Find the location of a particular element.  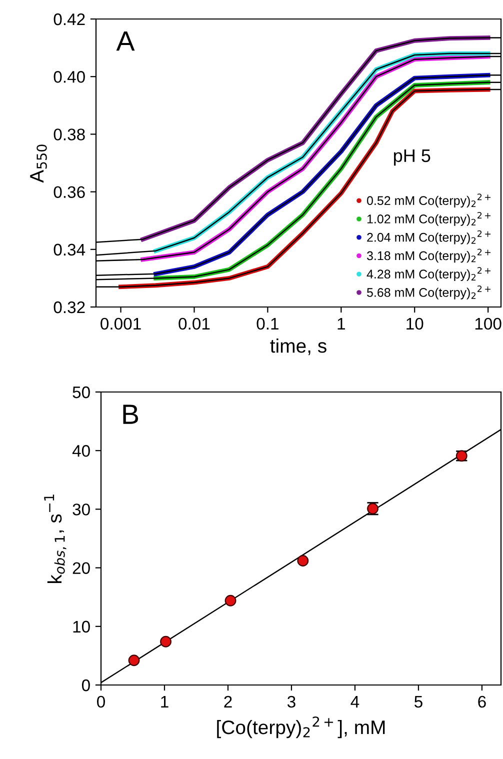

x-tick-label: 0 is located at coordinates (101, 702).